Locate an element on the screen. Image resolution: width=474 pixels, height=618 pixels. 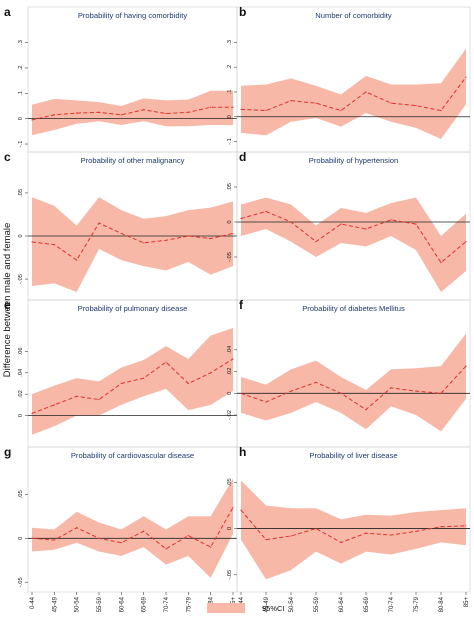
x-tick-label: 80-84 is located at coordinates (442, 604).